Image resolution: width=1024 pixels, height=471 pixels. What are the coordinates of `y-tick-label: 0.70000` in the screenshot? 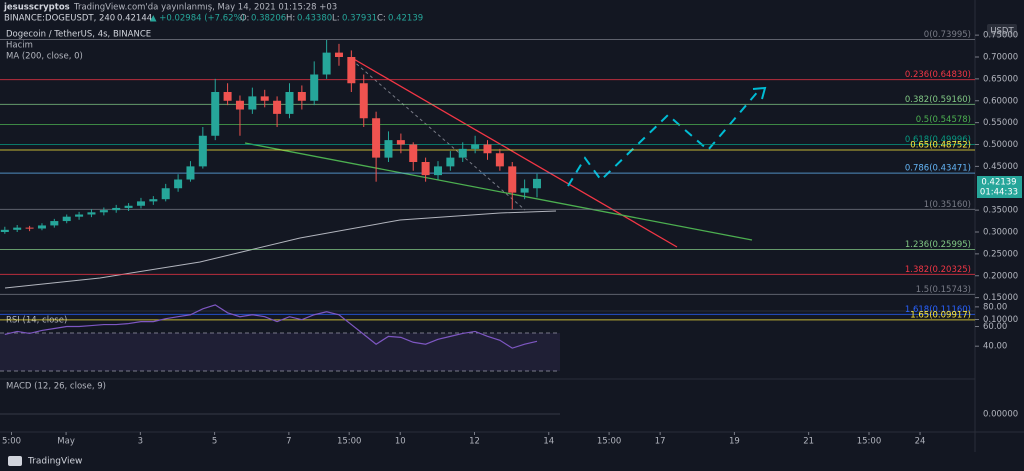 It's located at (1000, 58).